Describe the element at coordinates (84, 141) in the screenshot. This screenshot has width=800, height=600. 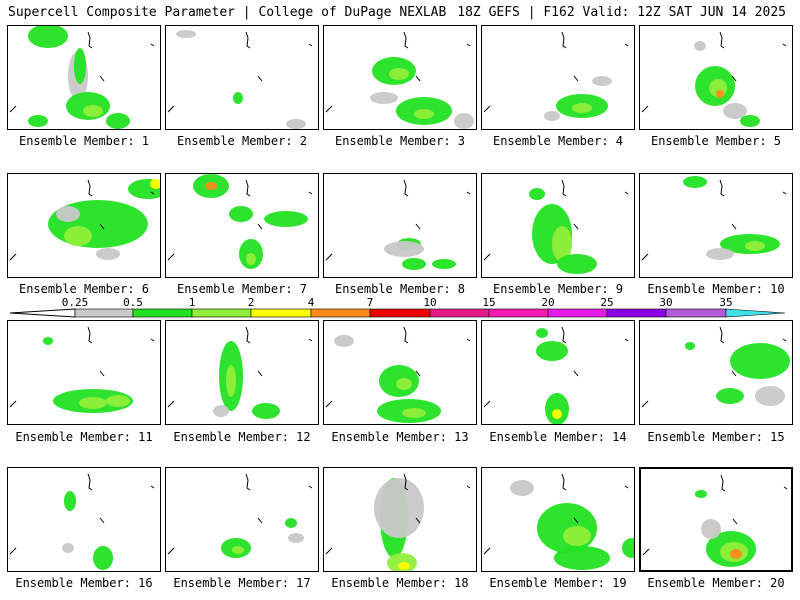
I see `ensemble-member-label: Ensemble Member: 1` at that location.